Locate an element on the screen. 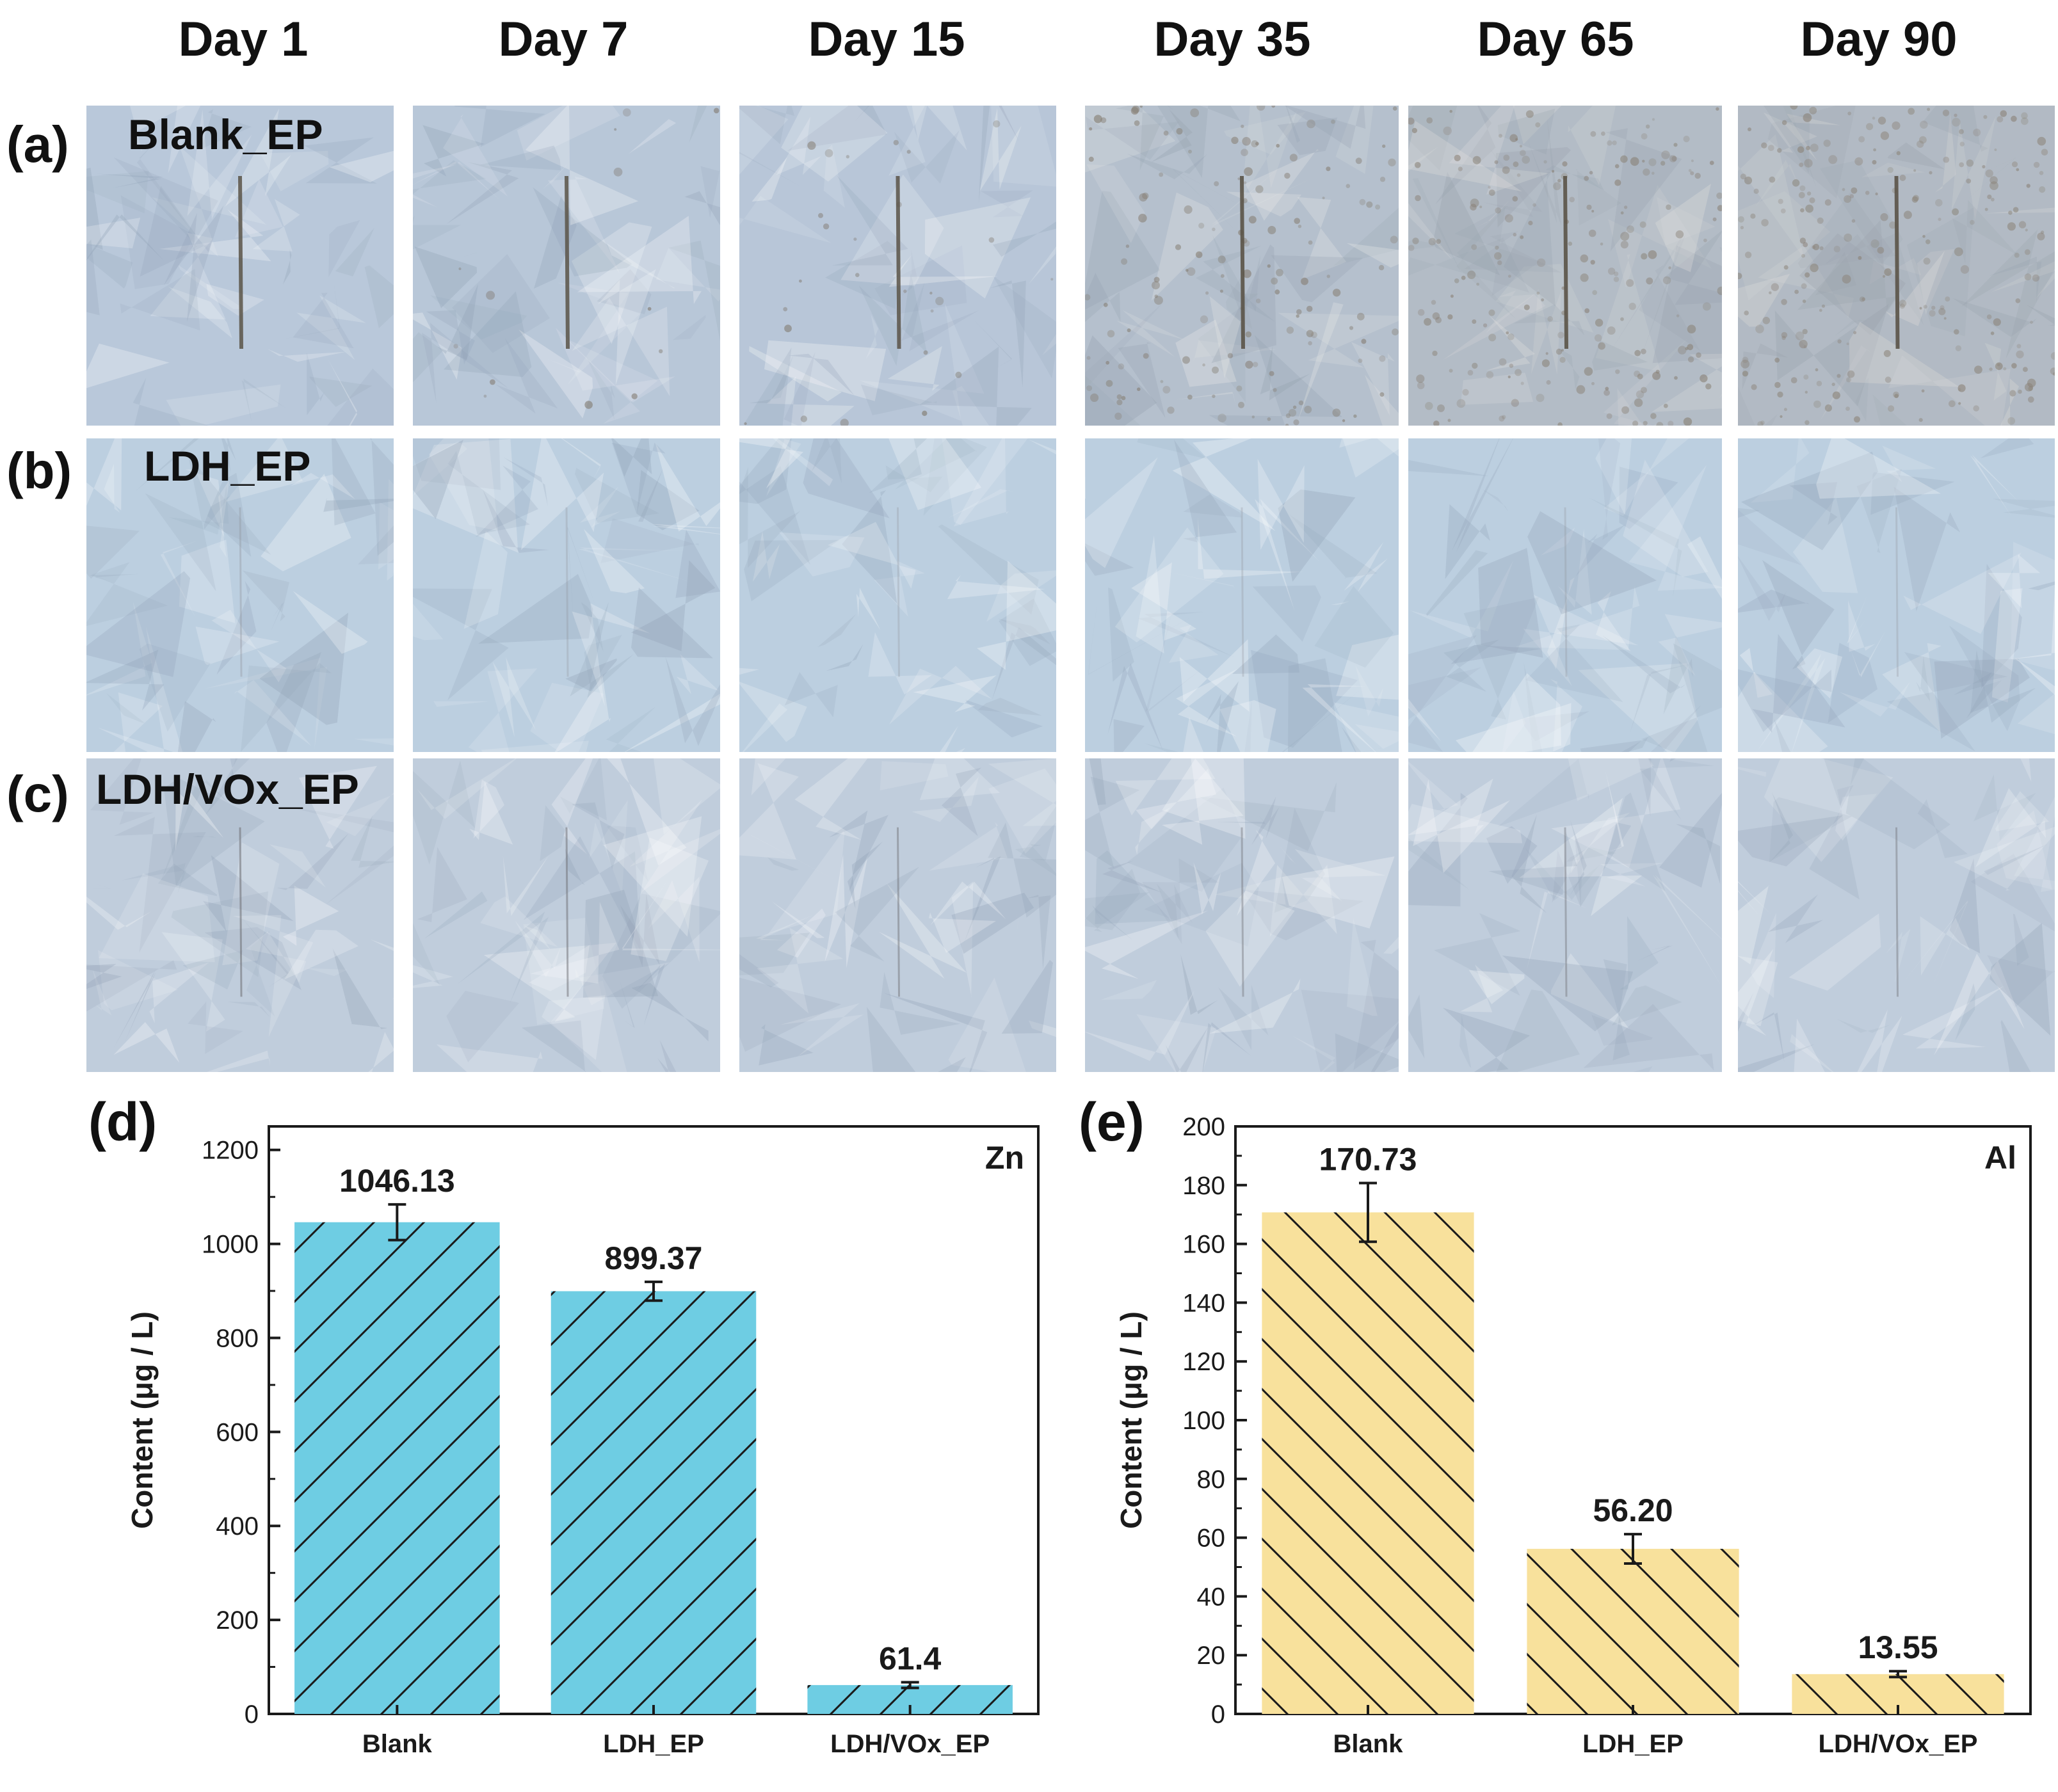  y-tick-label: 100 is located at coordinates (1204, 1421).